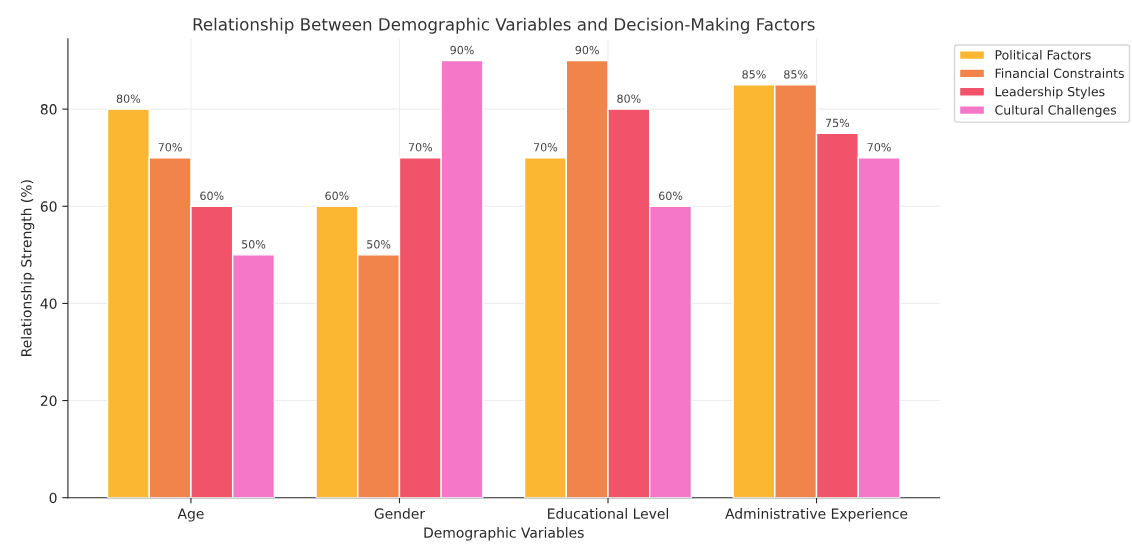 Image resolution: width=1132 pixels, height=553 pixels. Describe the element at coordinates (1043, 54) in the screenshot. I see `legend-label: Political Factors` at that location.